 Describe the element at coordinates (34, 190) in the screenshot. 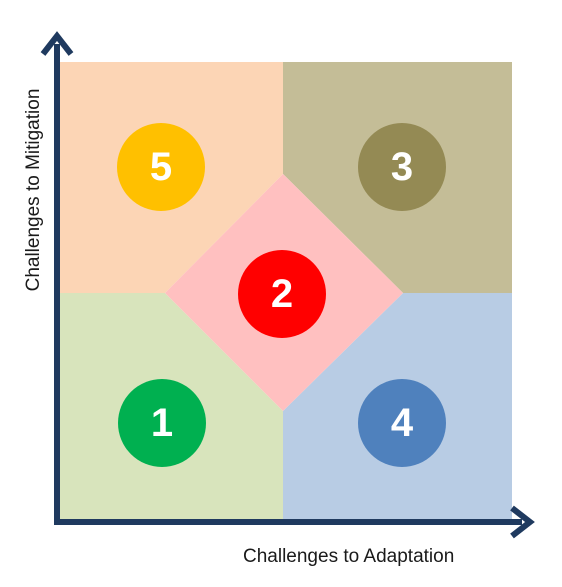

I see `y-axis-label: Challenges to Mitigation` at that location.